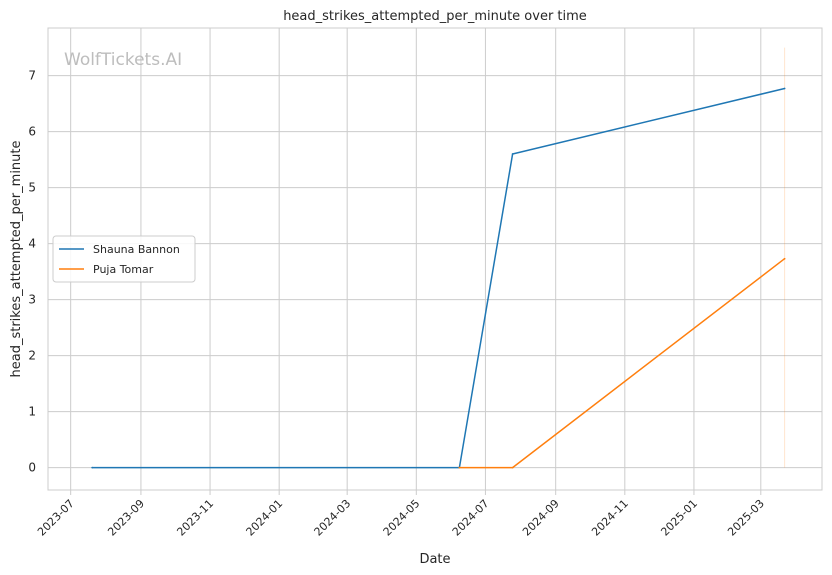 Image resolution: width=832 pixels, height=575 pixels. Describe the element at coordinates (32, 188) in the screenshot. I see `y-tick-label: 5` at that location.